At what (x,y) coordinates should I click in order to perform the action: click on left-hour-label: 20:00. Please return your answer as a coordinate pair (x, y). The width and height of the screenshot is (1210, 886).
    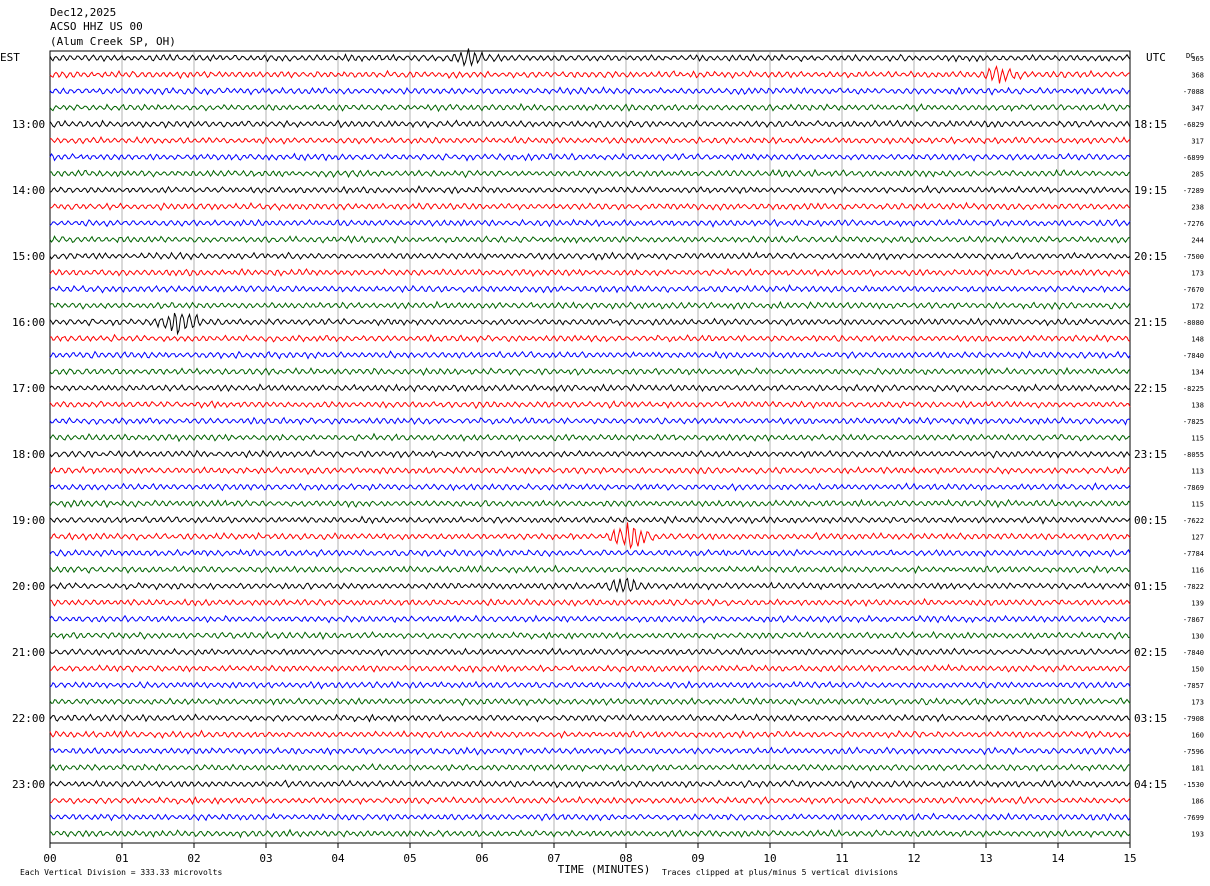
    Looking at the image, I should click on (28, 586).